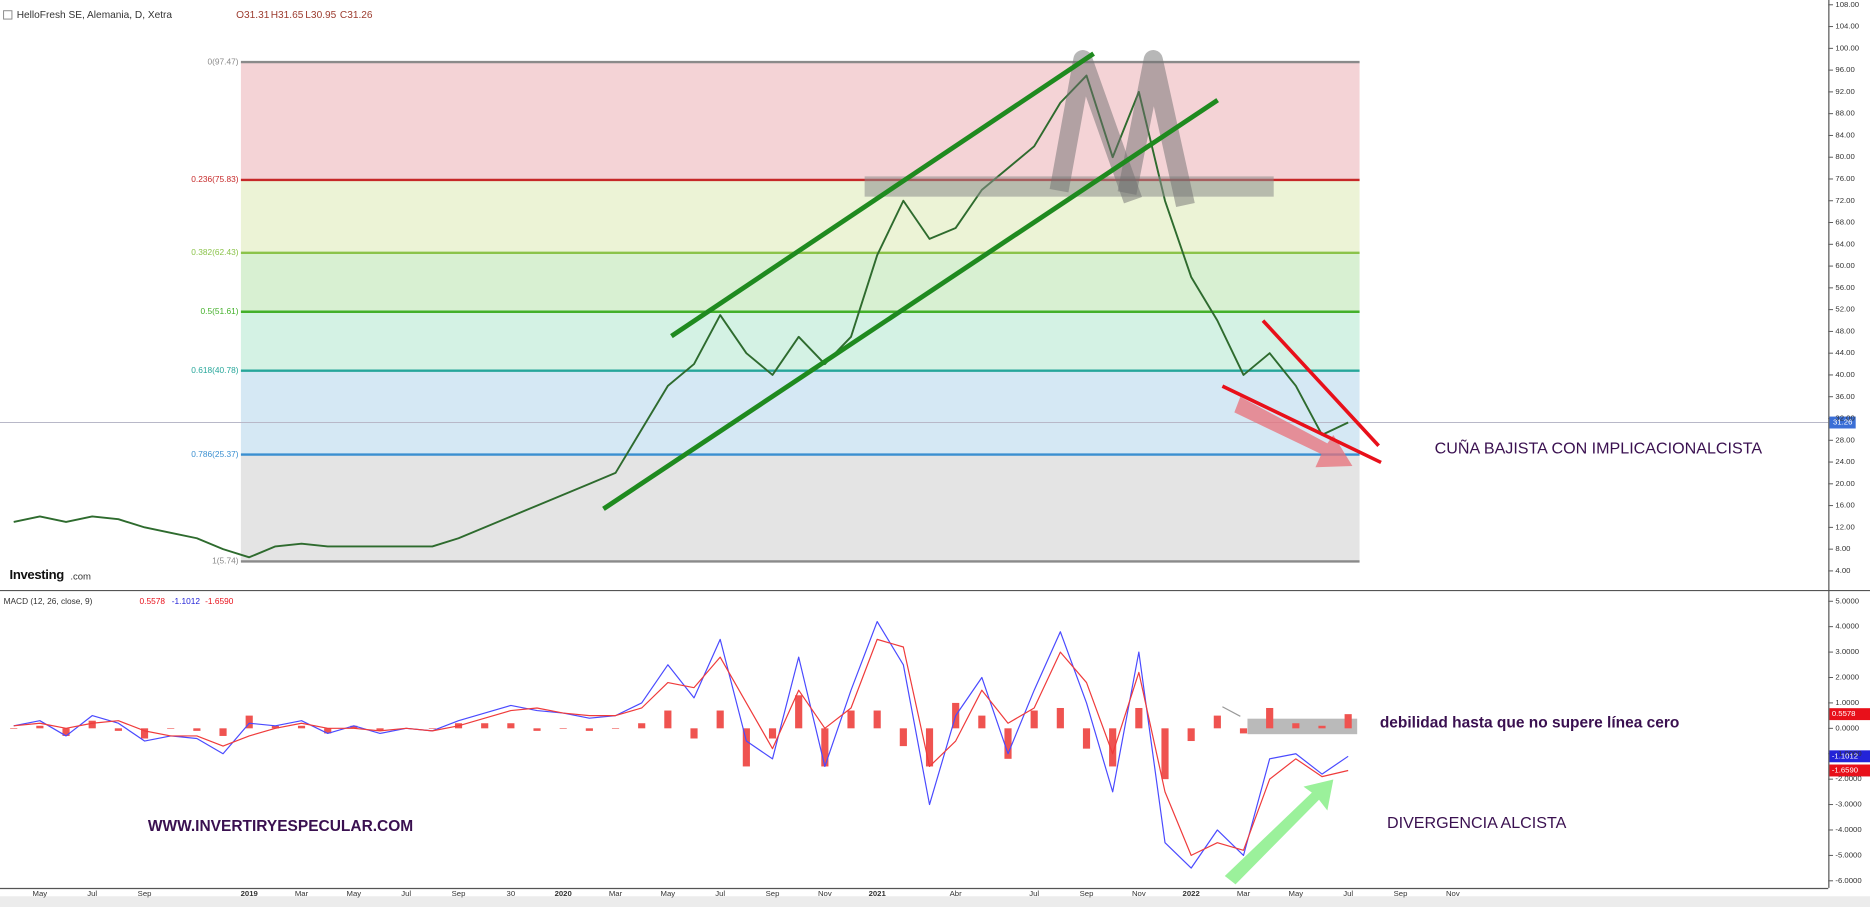 This screenshot has width=1870, height=907. I want to click on y-tick-label: 104.00, so click(1847, 26).